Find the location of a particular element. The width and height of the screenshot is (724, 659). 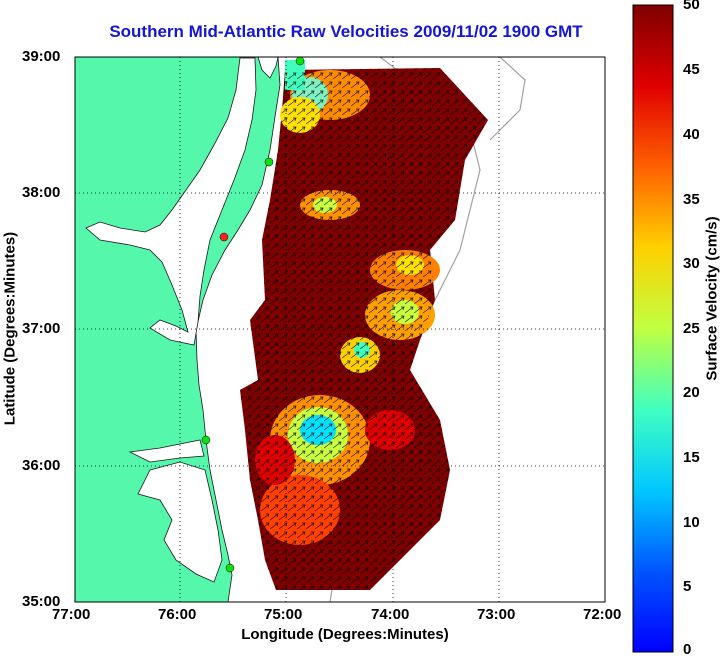

x-tick: 74:00 is located at coordinates (390, 614).